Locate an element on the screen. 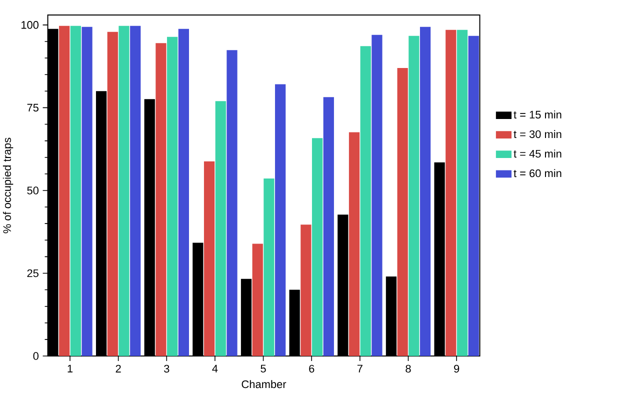 The width and height of the screenshot is (622, 410). x-axis-title: Chamber is located at coordinates (264, 384).